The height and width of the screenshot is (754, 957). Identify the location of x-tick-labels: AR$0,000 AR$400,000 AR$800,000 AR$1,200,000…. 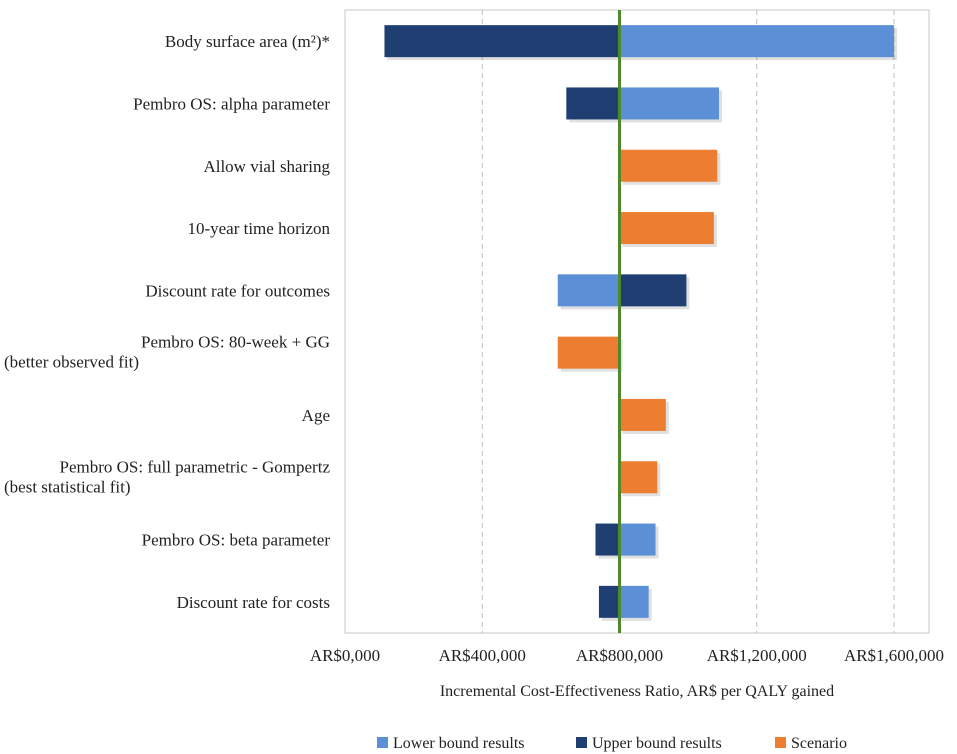
(627, 655).